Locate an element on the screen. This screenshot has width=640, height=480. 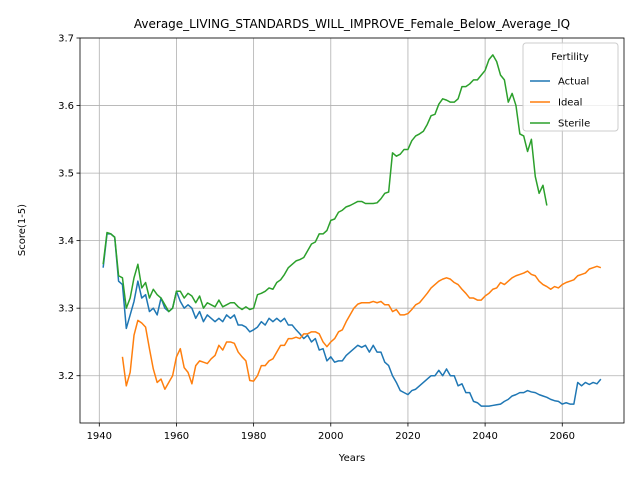
x-axis-label: Years is located at coordinates (351, 458).